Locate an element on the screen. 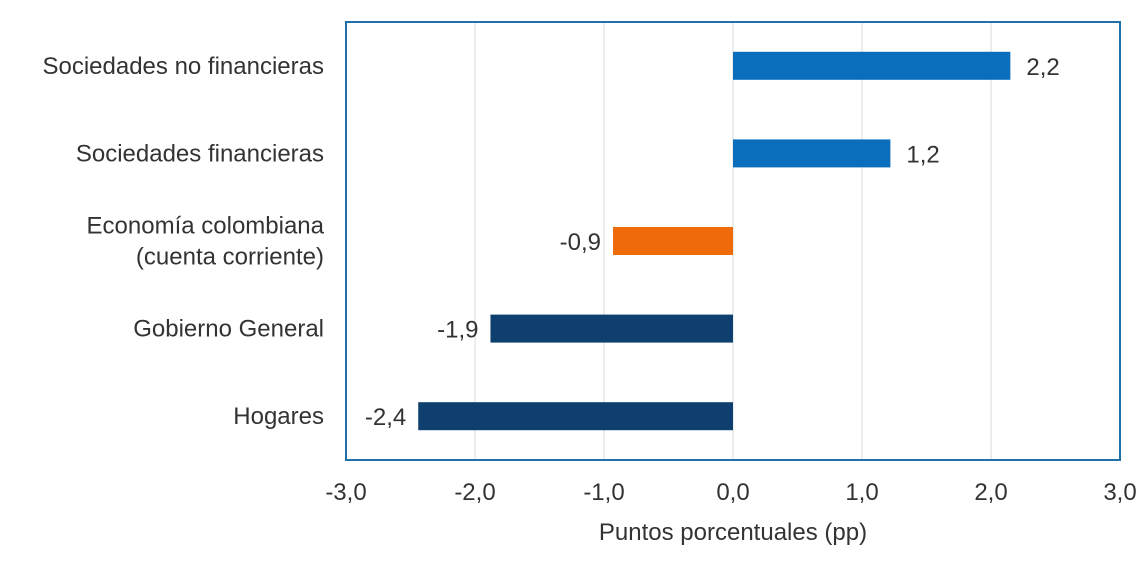  x-axis-title: Puntos porcentuales (pp) is located at coordinates (733, 532).